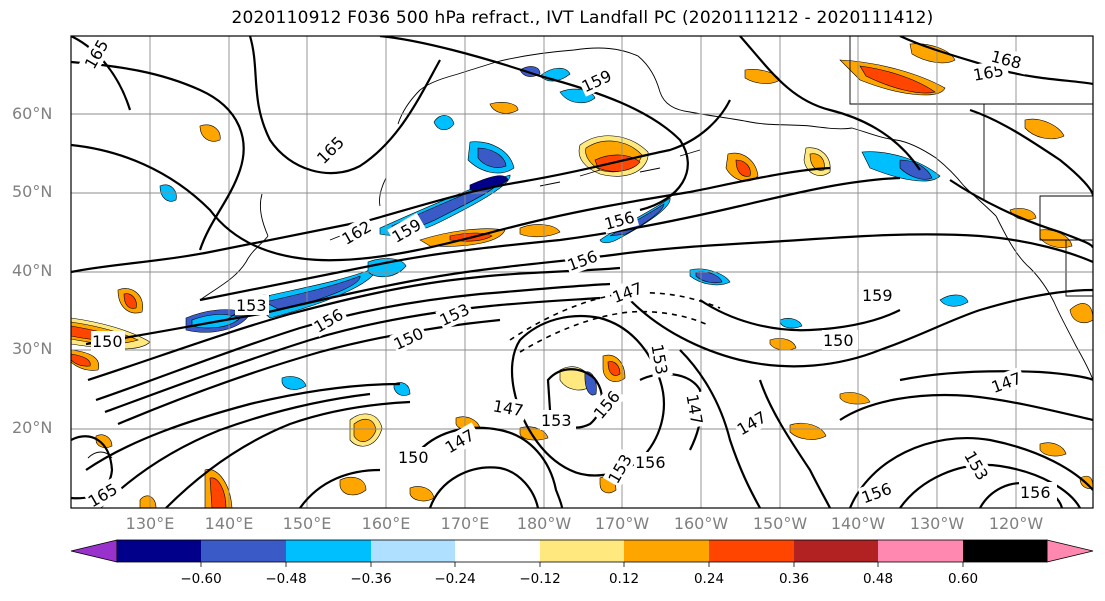 Image resolution: width=1105 pixels, height=601 pixels. I want to click on lat-label: 60°N, so click(32, 113).